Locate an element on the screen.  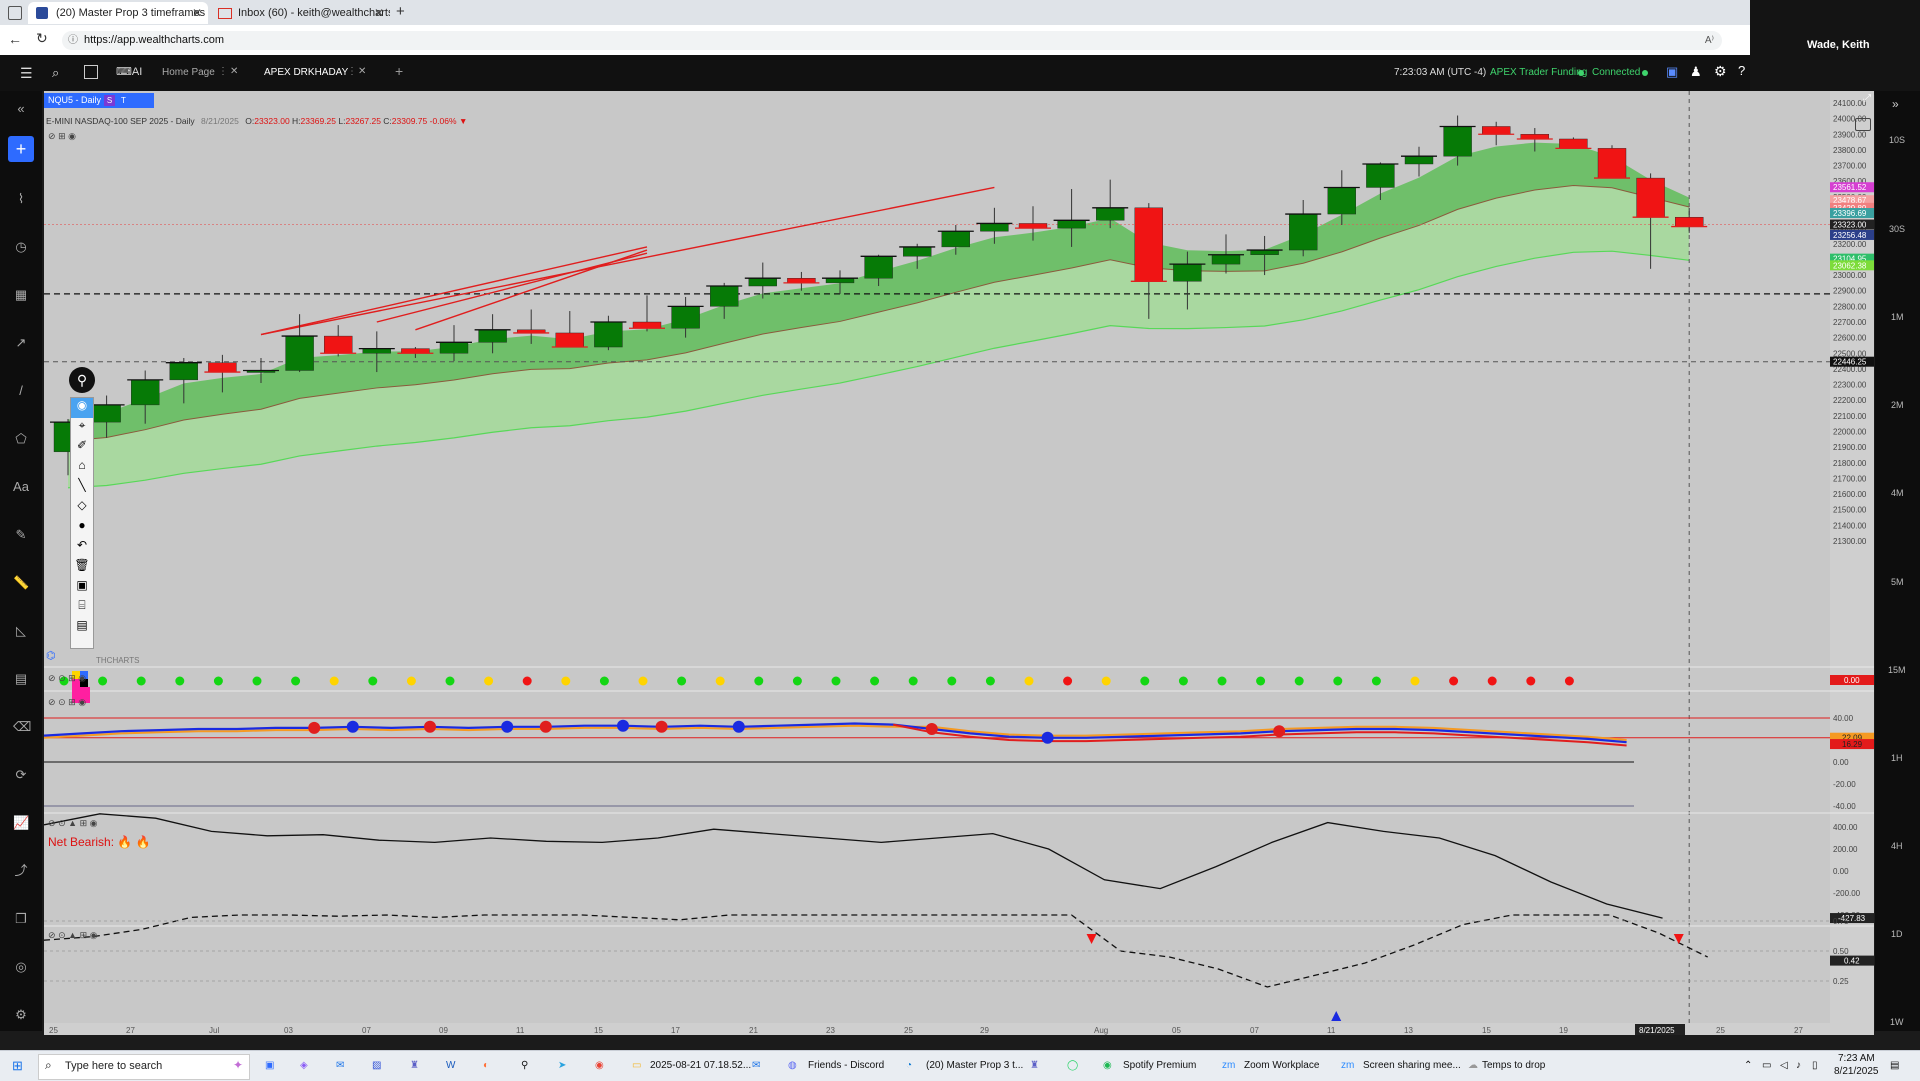
badge-s: S is located at coordinates (109, 100).